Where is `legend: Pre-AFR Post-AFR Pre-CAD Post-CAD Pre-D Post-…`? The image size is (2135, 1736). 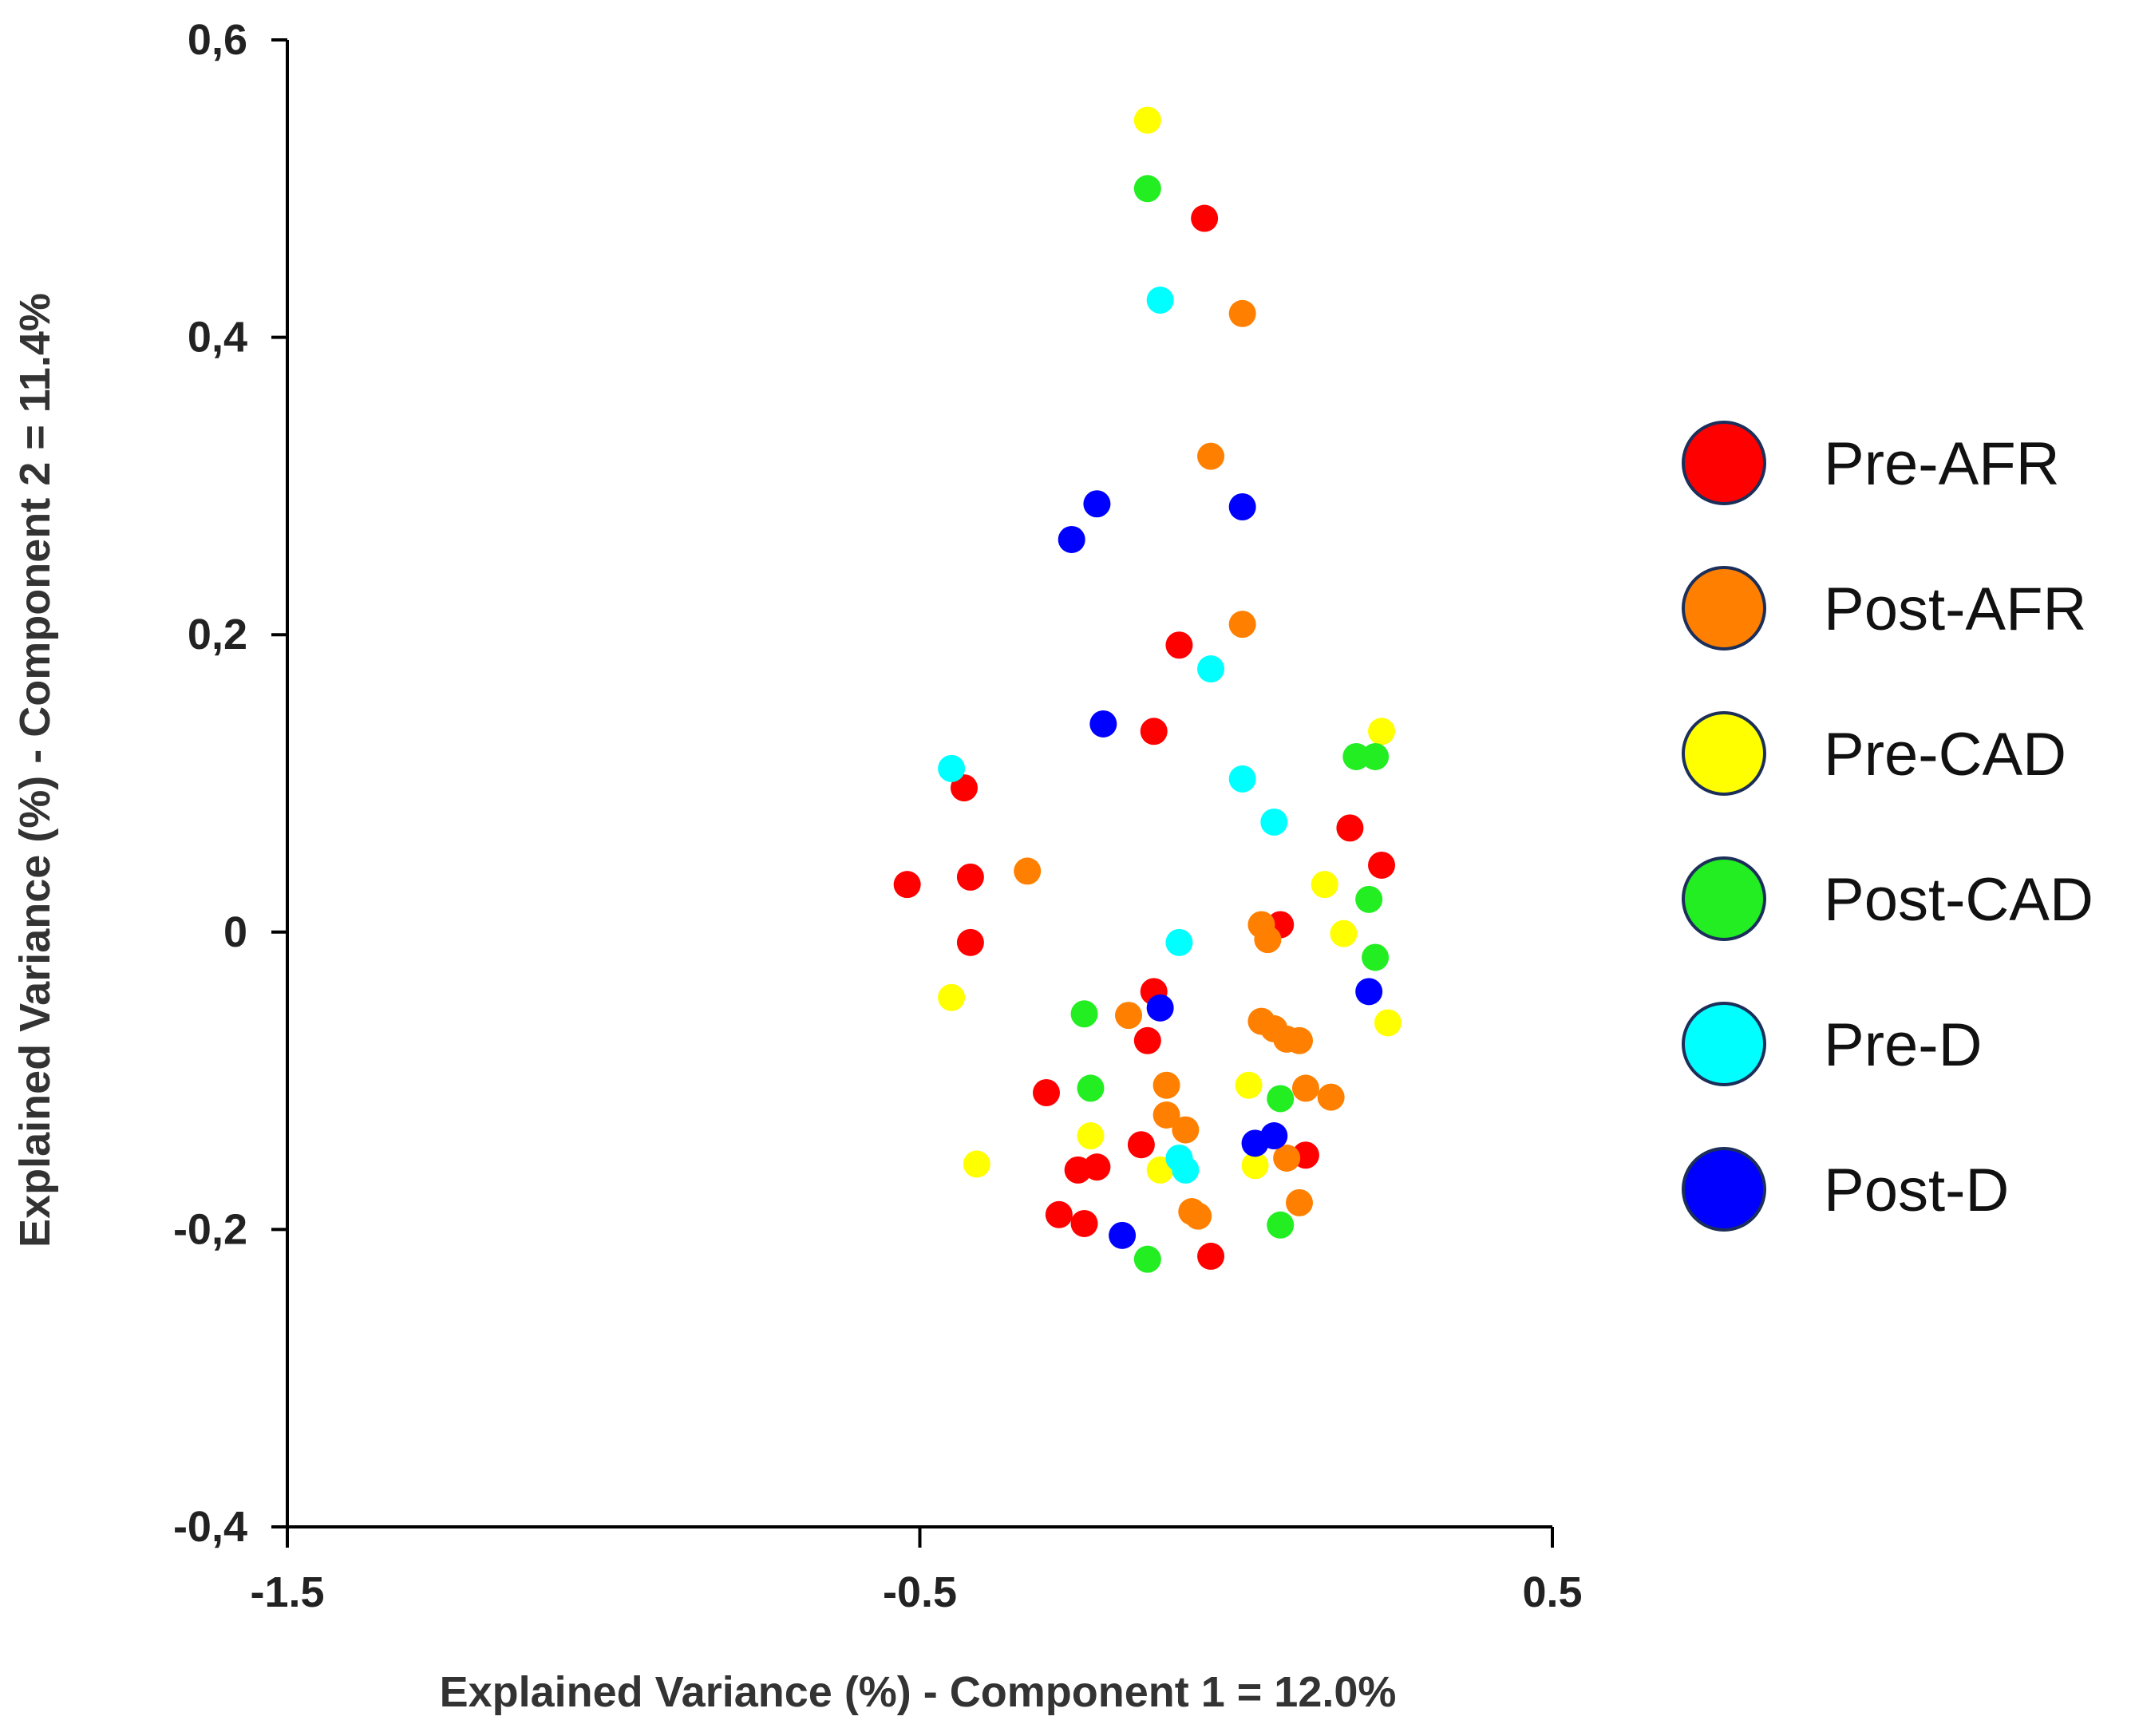 legend: Pre-AFR Post-AFR Pre-CAD Post-CAD Pre-D Post-… is located at coordinates (1887, 826).